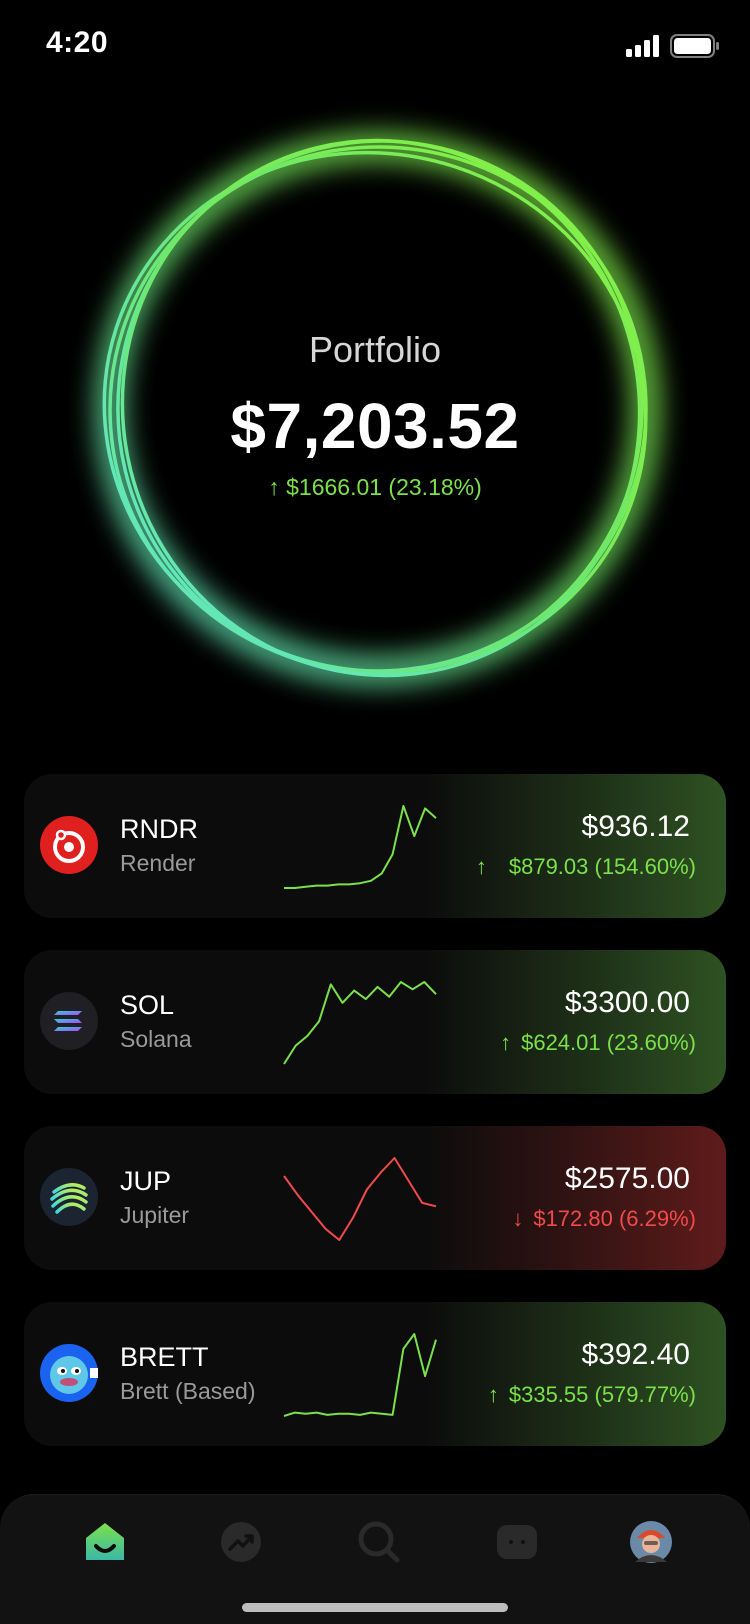  What do you see at coordinates (77, 42) in the screenshot?
I see `status-time: 4:20` at bounding box center [77, 42].